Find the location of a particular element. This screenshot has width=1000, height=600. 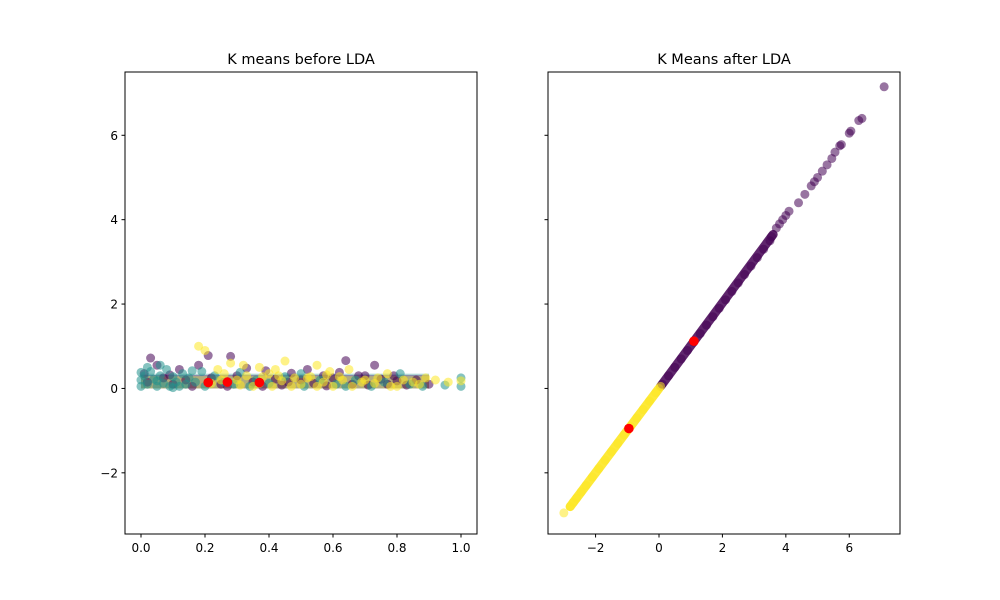

x-tick-label: 1.0 is located at coordinates (460, 548).